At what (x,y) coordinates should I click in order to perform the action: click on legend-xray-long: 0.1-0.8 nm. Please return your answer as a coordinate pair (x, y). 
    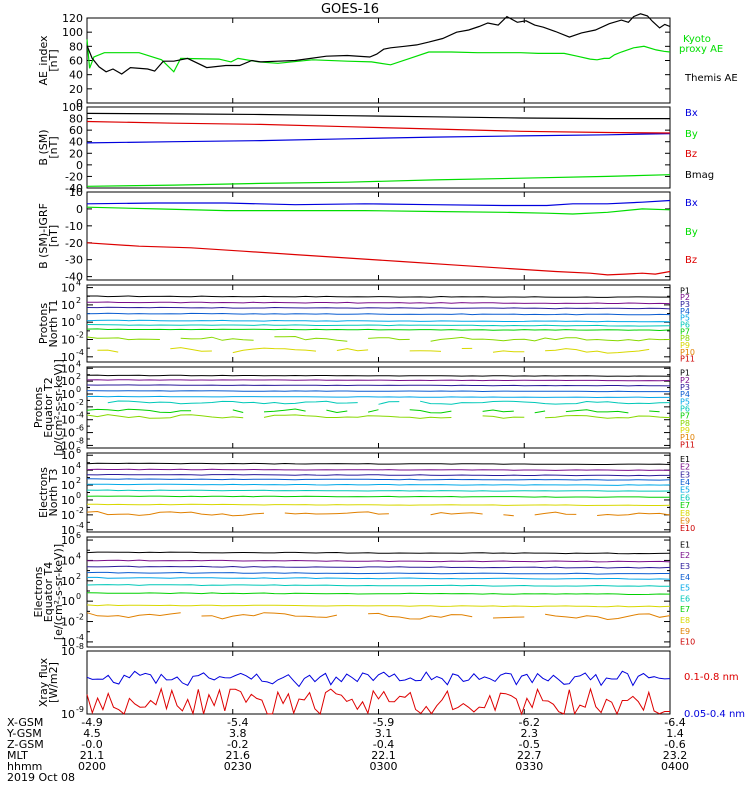
    Looking at the image, I should click on (711, 677).